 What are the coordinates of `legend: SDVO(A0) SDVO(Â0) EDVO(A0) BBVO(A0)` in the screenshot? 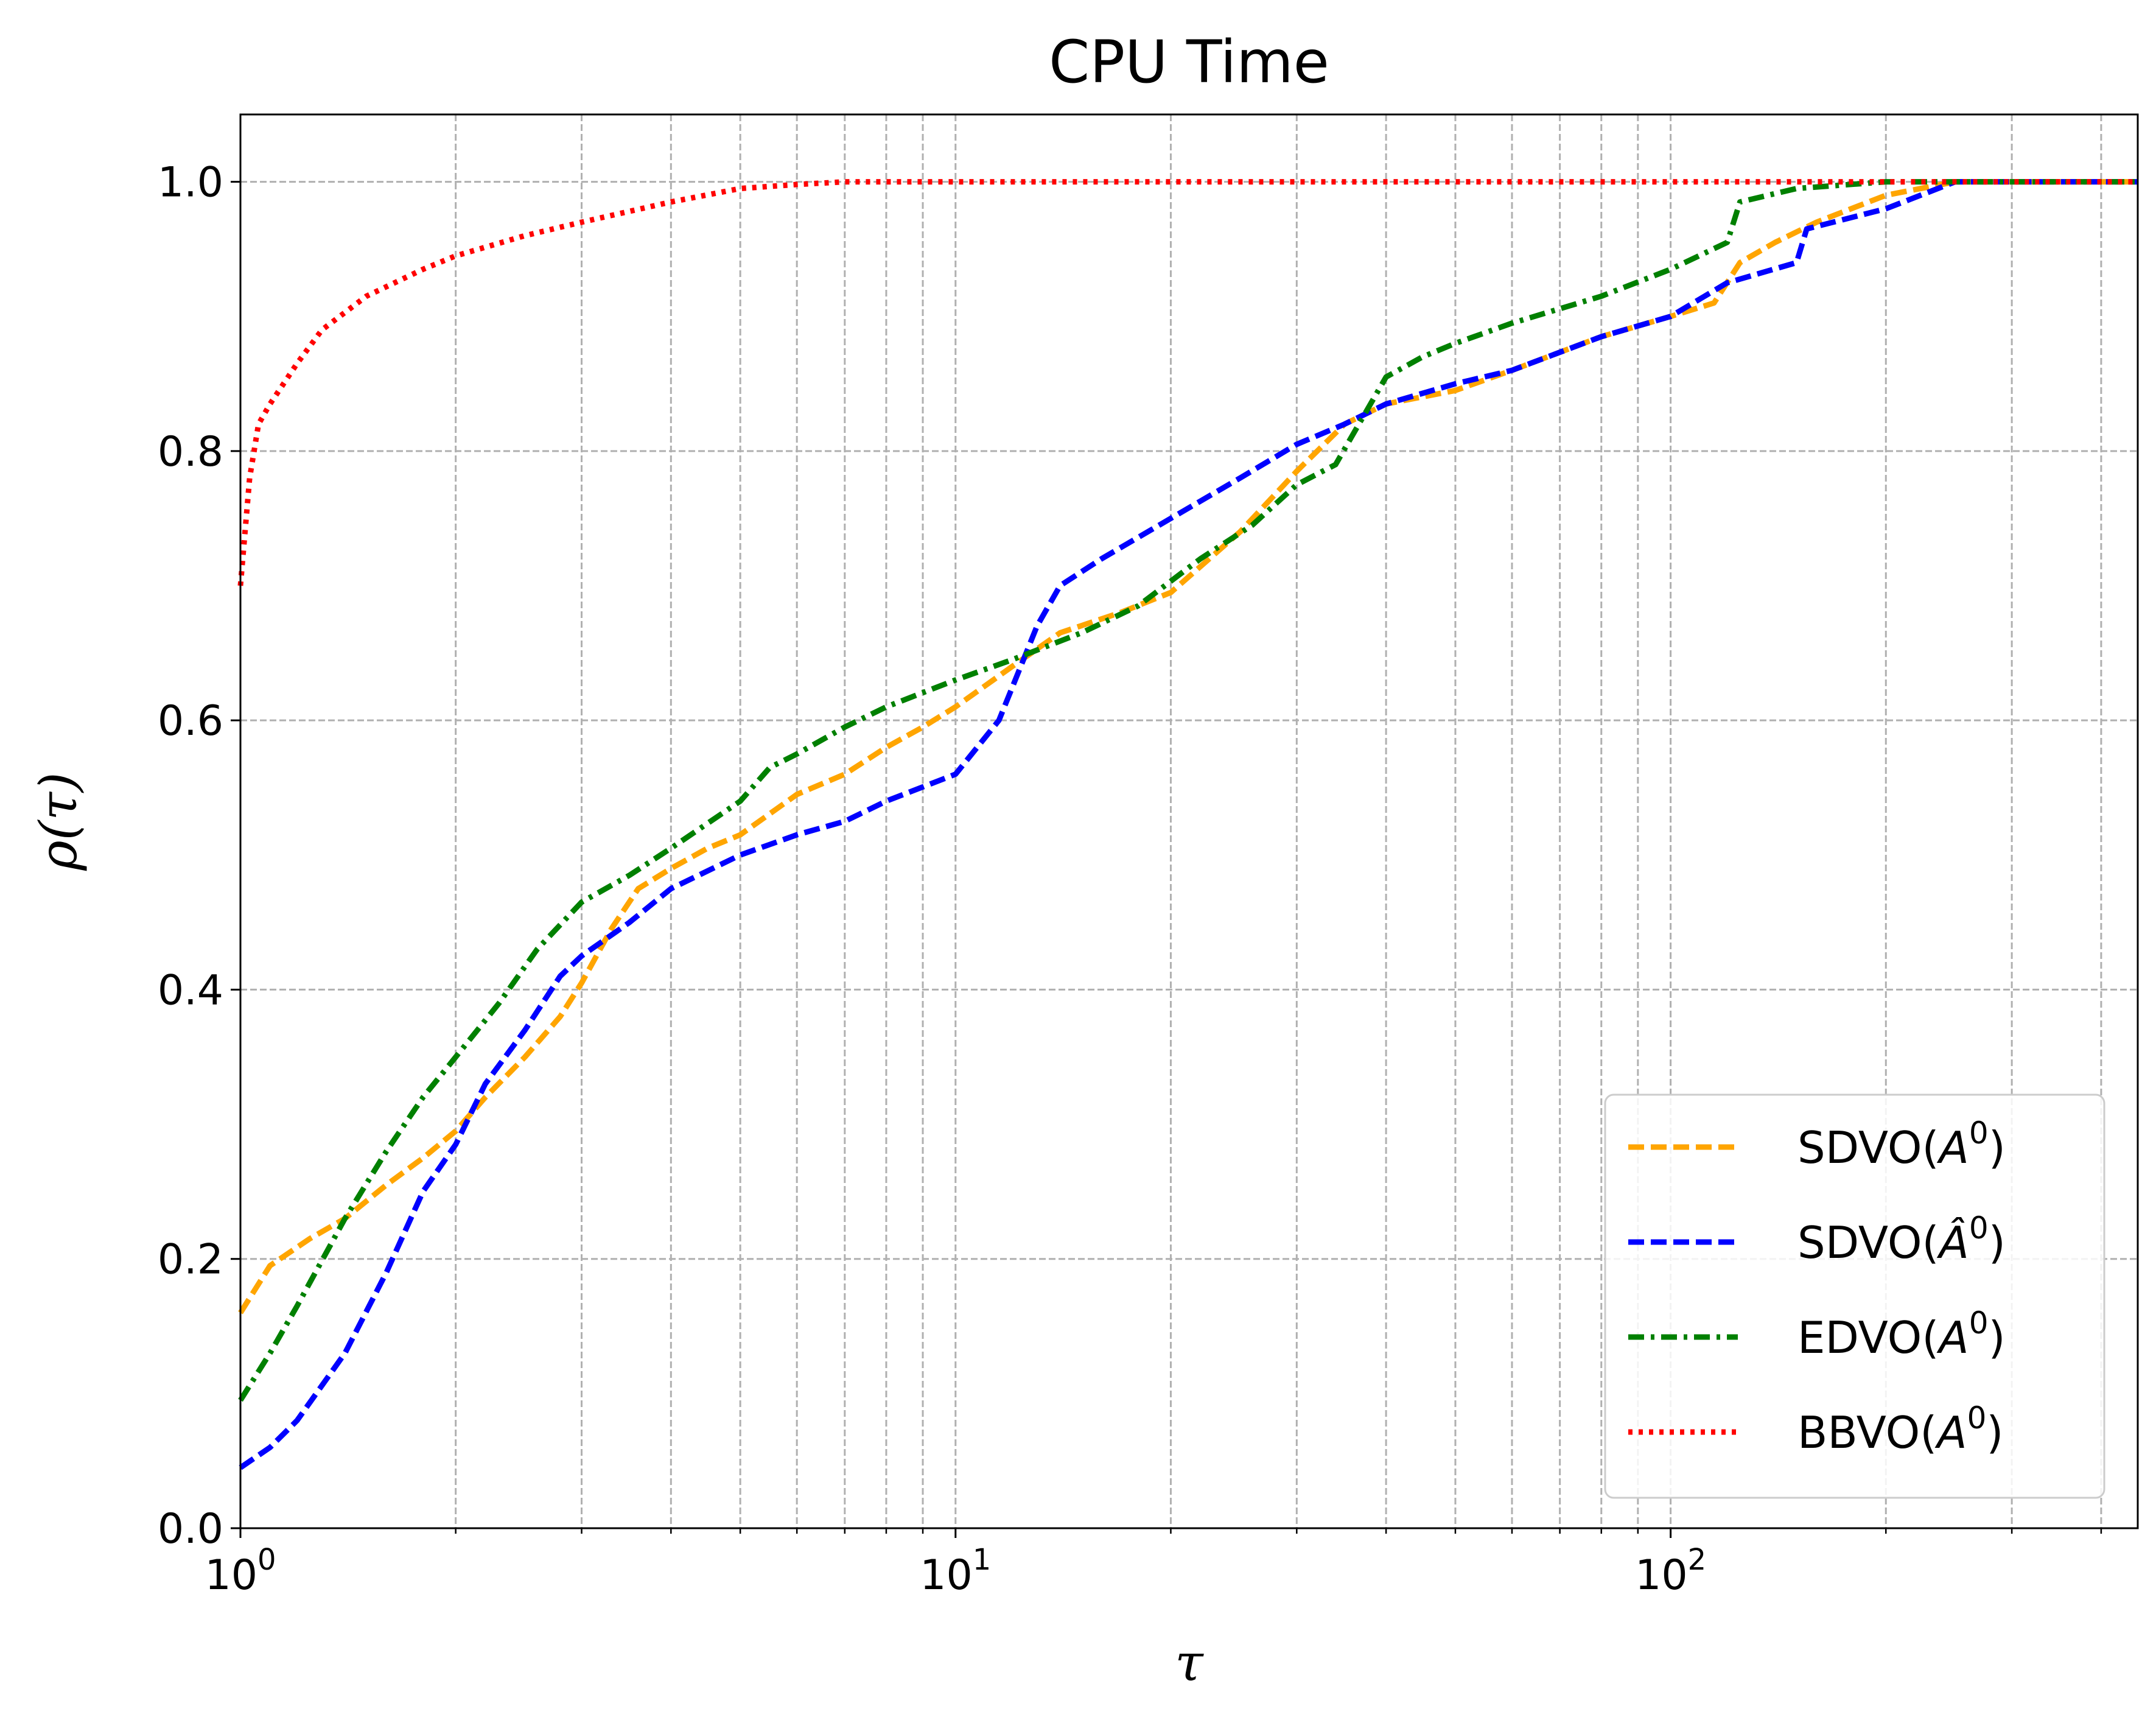 It's located at (1854, 1296).